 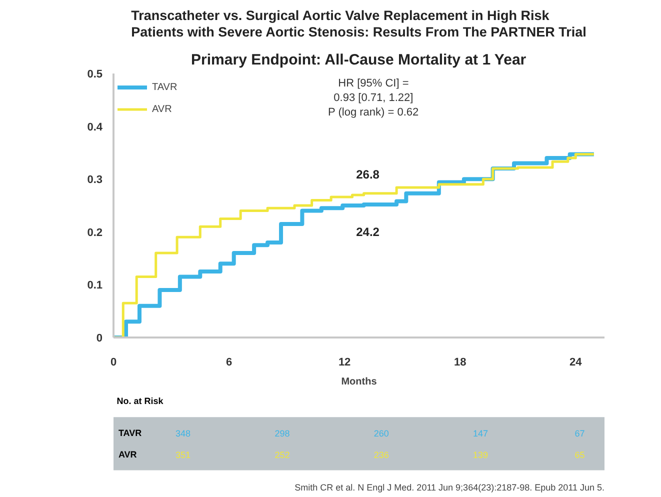 I want to click on text: 298, so click(x=282, y=433).